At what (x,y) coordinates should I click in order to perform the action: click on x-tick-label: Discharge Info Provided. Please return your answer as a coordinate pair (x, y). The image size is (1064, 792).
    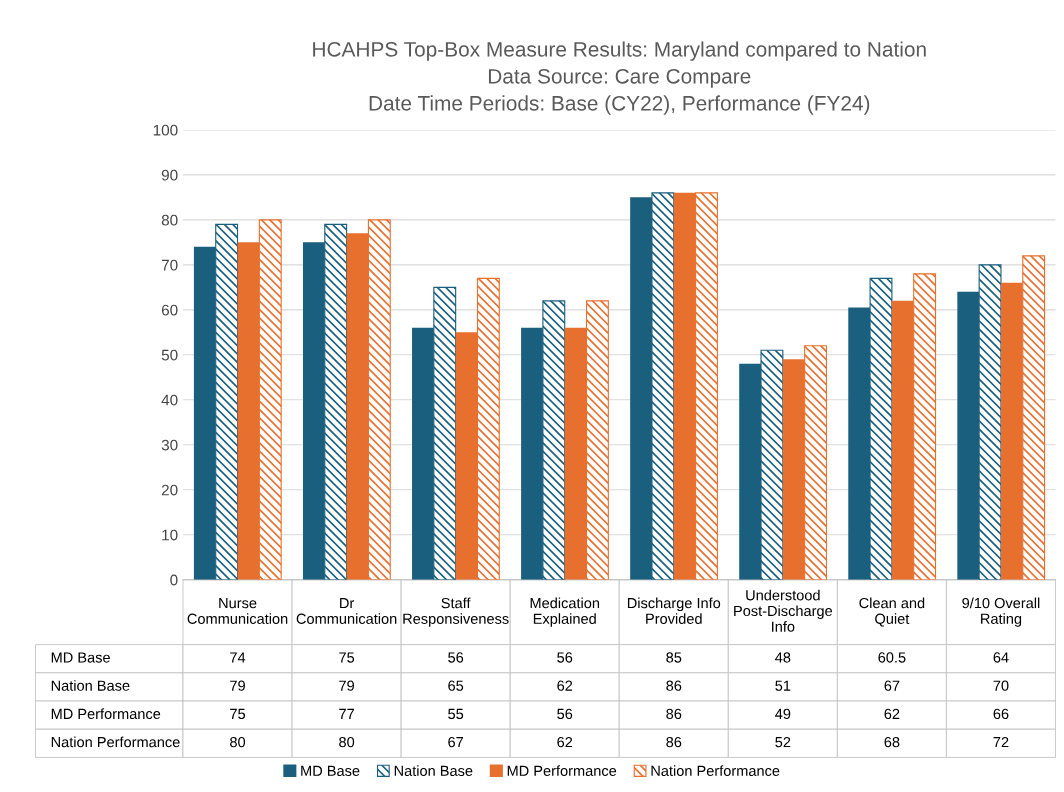
    Looking at the image, I should click on (674, 610).